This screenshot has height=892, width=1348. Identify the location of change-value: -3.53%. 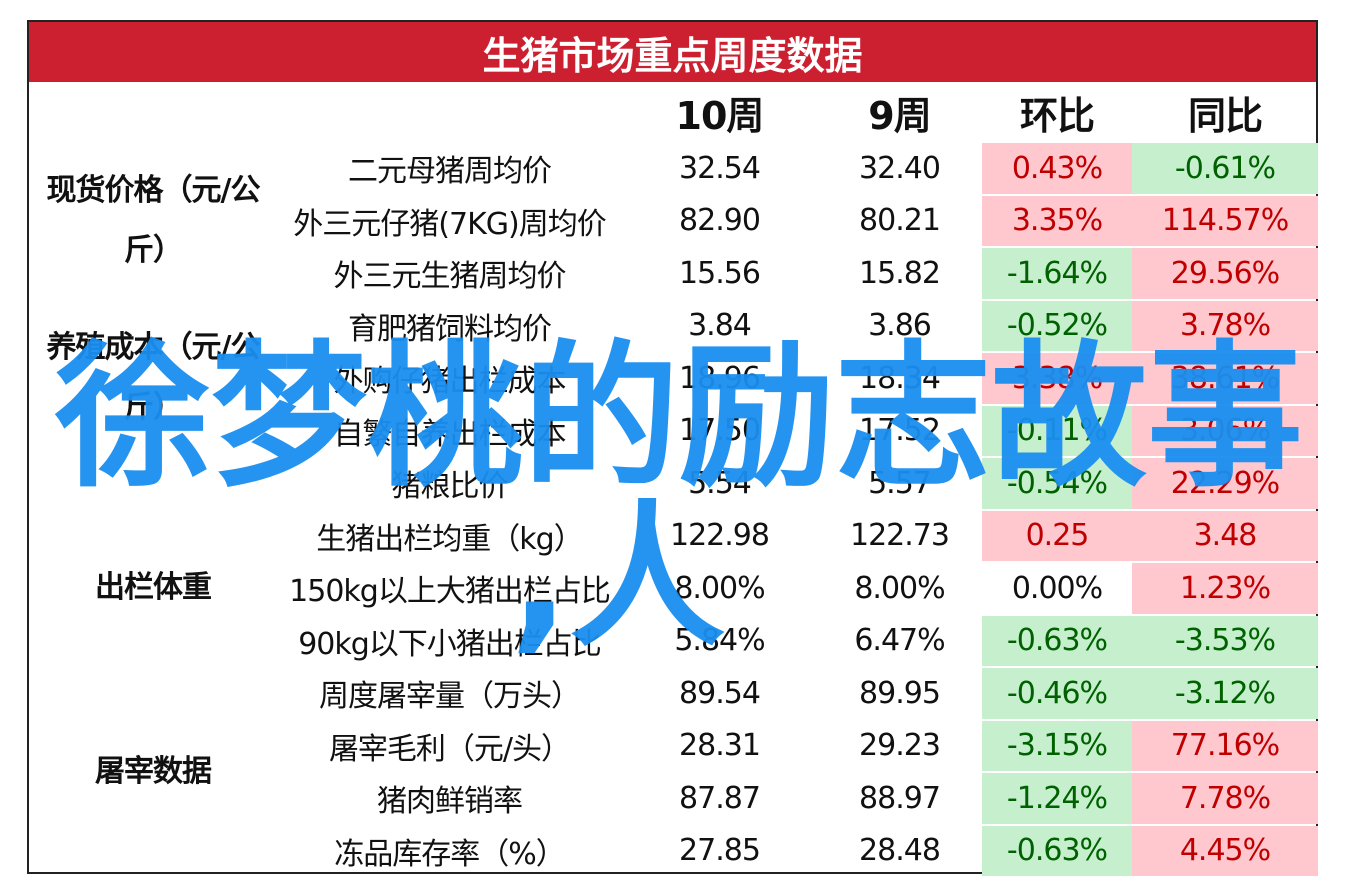
(1225, 640).